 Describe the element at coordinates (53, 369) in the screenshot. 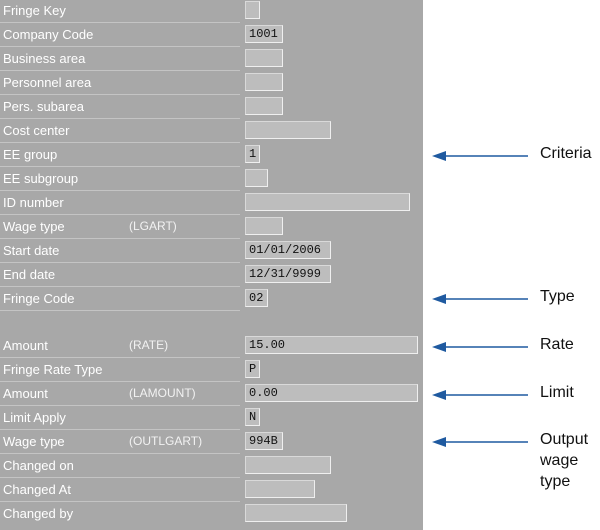

I see `field-label: Fringe Rate Type` at that location.